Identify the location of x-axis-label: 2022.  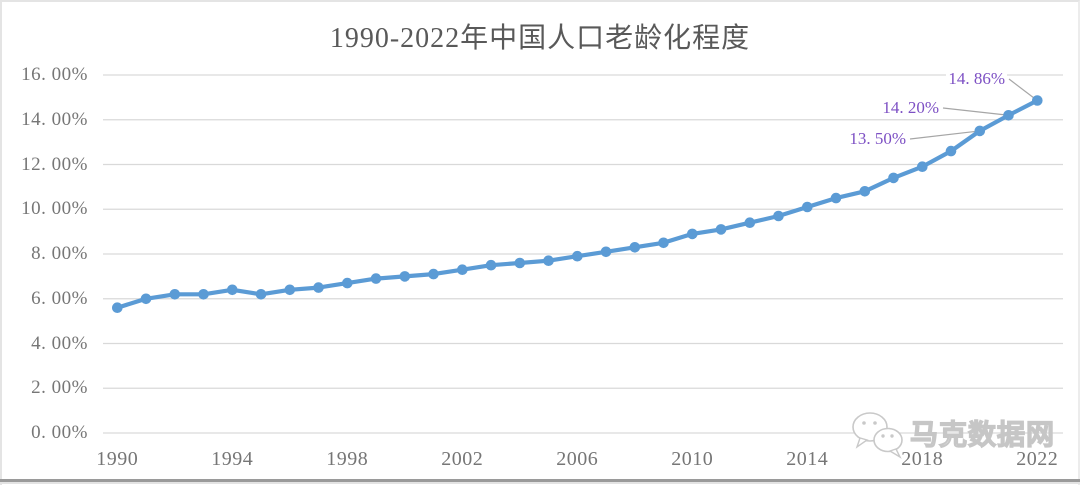
(1037, 459).